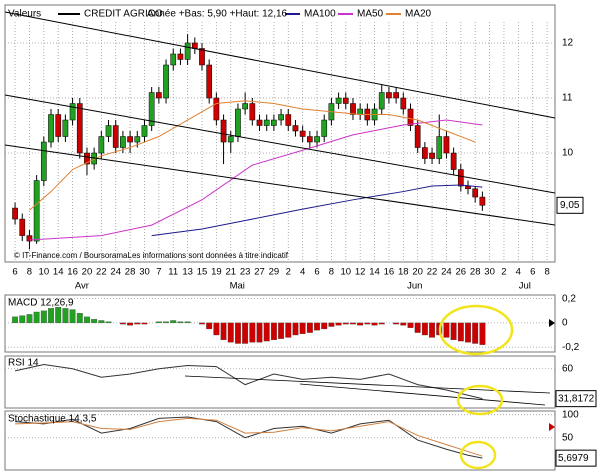  I want to click on month-label: Jun, so click(414, 286).